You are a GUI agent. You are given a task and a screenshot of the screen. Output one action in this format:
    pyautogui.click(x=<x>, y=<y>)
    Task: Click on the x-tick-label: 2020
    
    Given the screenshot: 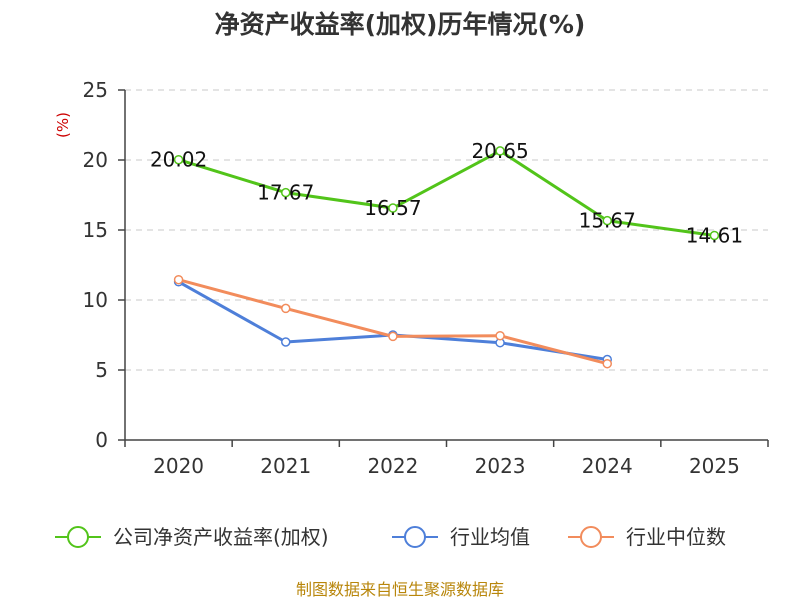 What is the action you would take?
    pyautogui.click(x=178, y=466)
    